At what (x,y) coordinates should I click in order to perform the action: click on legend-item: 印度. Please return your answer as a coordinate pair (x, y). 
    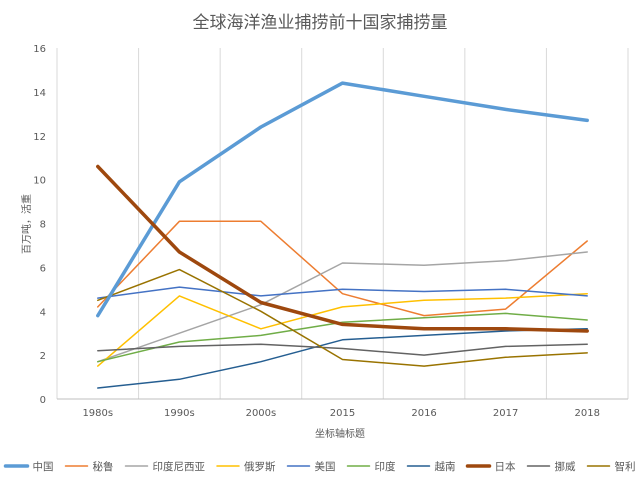
    Looking at the image, I should click on (371, 466).